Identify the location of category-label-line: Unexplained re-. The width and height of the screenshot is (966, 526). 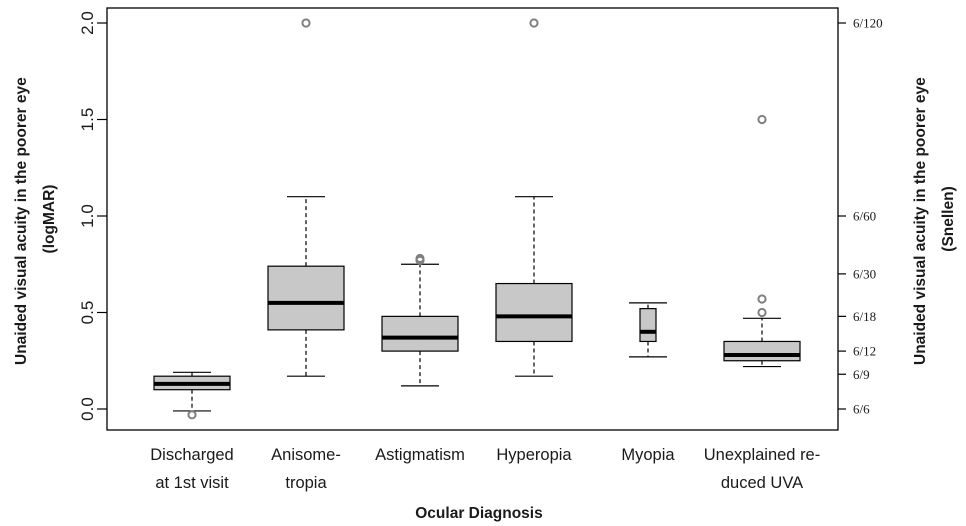
(762, 455).